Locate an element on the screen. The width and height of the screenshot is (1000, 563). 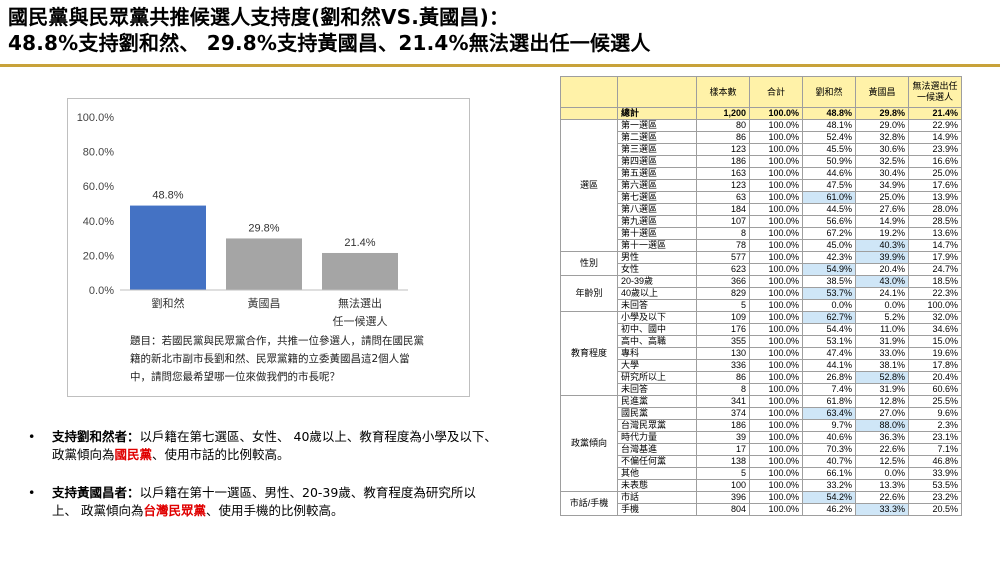
table-cell: 17.8% is located at coordinates (935, 365).